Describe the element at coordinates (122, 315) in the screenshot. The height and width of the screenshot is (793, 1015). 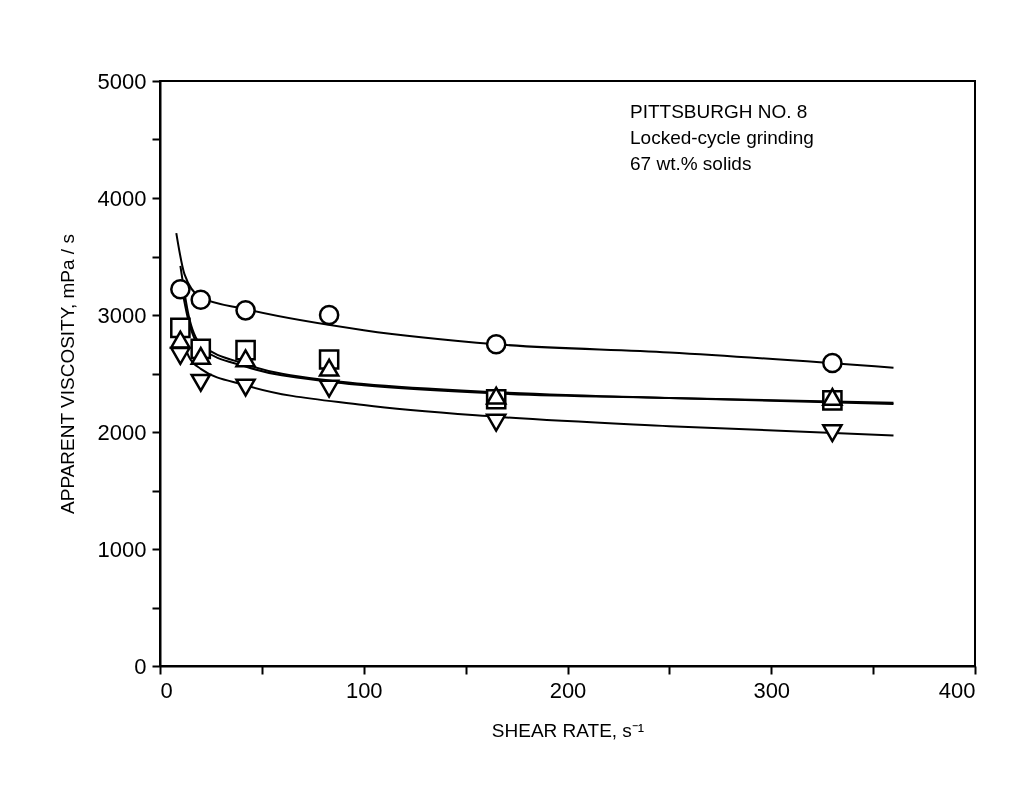
I see `y-tick-label: 3000` at that location.